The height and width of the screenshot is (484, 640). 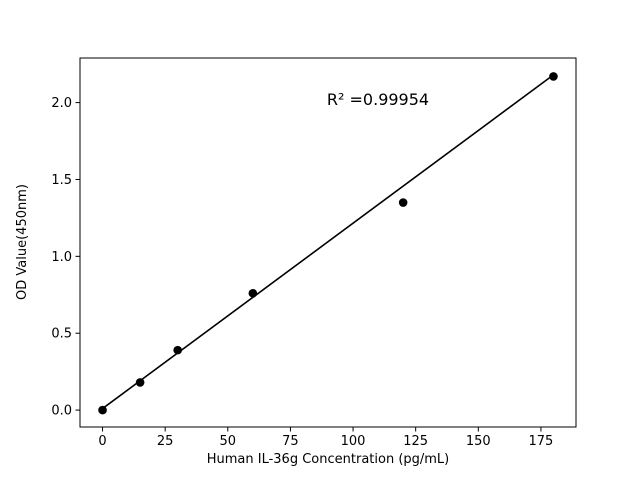 I want to click on x-tick-label: 150, so click(x=478, y=441).